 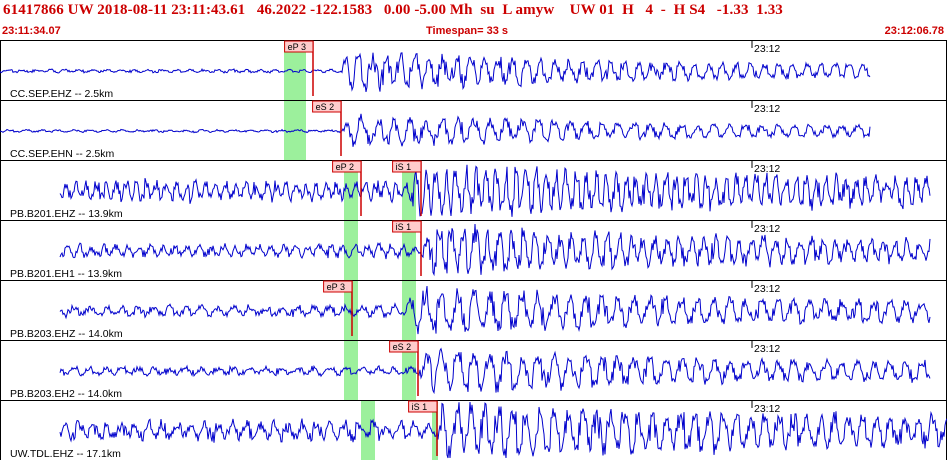 I want to click on channel-label: CC.SEP.EHZ -- 2.5km, so click(x=61, y=94).